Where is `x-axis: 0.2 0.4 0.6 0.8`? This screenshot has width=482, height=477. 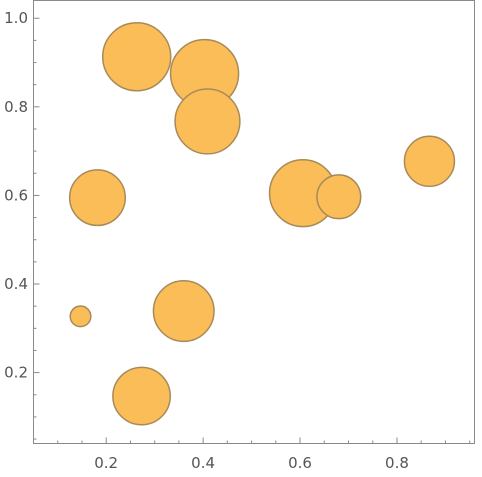 x-axis: 0.2 0.4 0.6 0.8 is located at coordinates (264, 454).